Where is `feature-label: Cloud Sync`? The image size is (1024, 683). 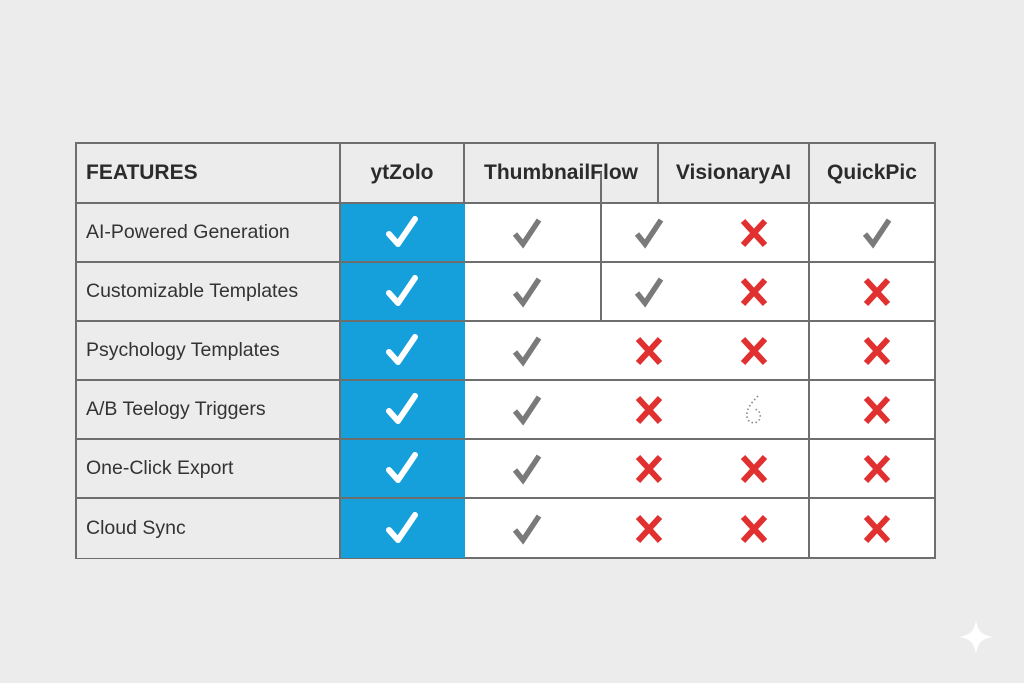
feature-label: Cloud Sync is located at coordinates (209, 528).